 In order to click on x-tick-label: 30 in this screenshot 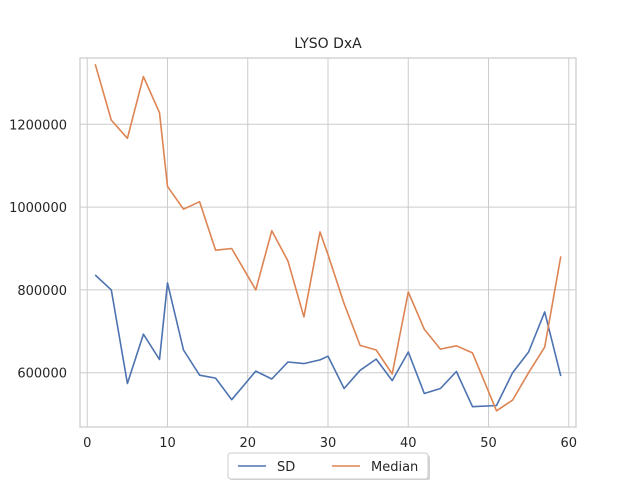, I will do `click(328, 443)`.